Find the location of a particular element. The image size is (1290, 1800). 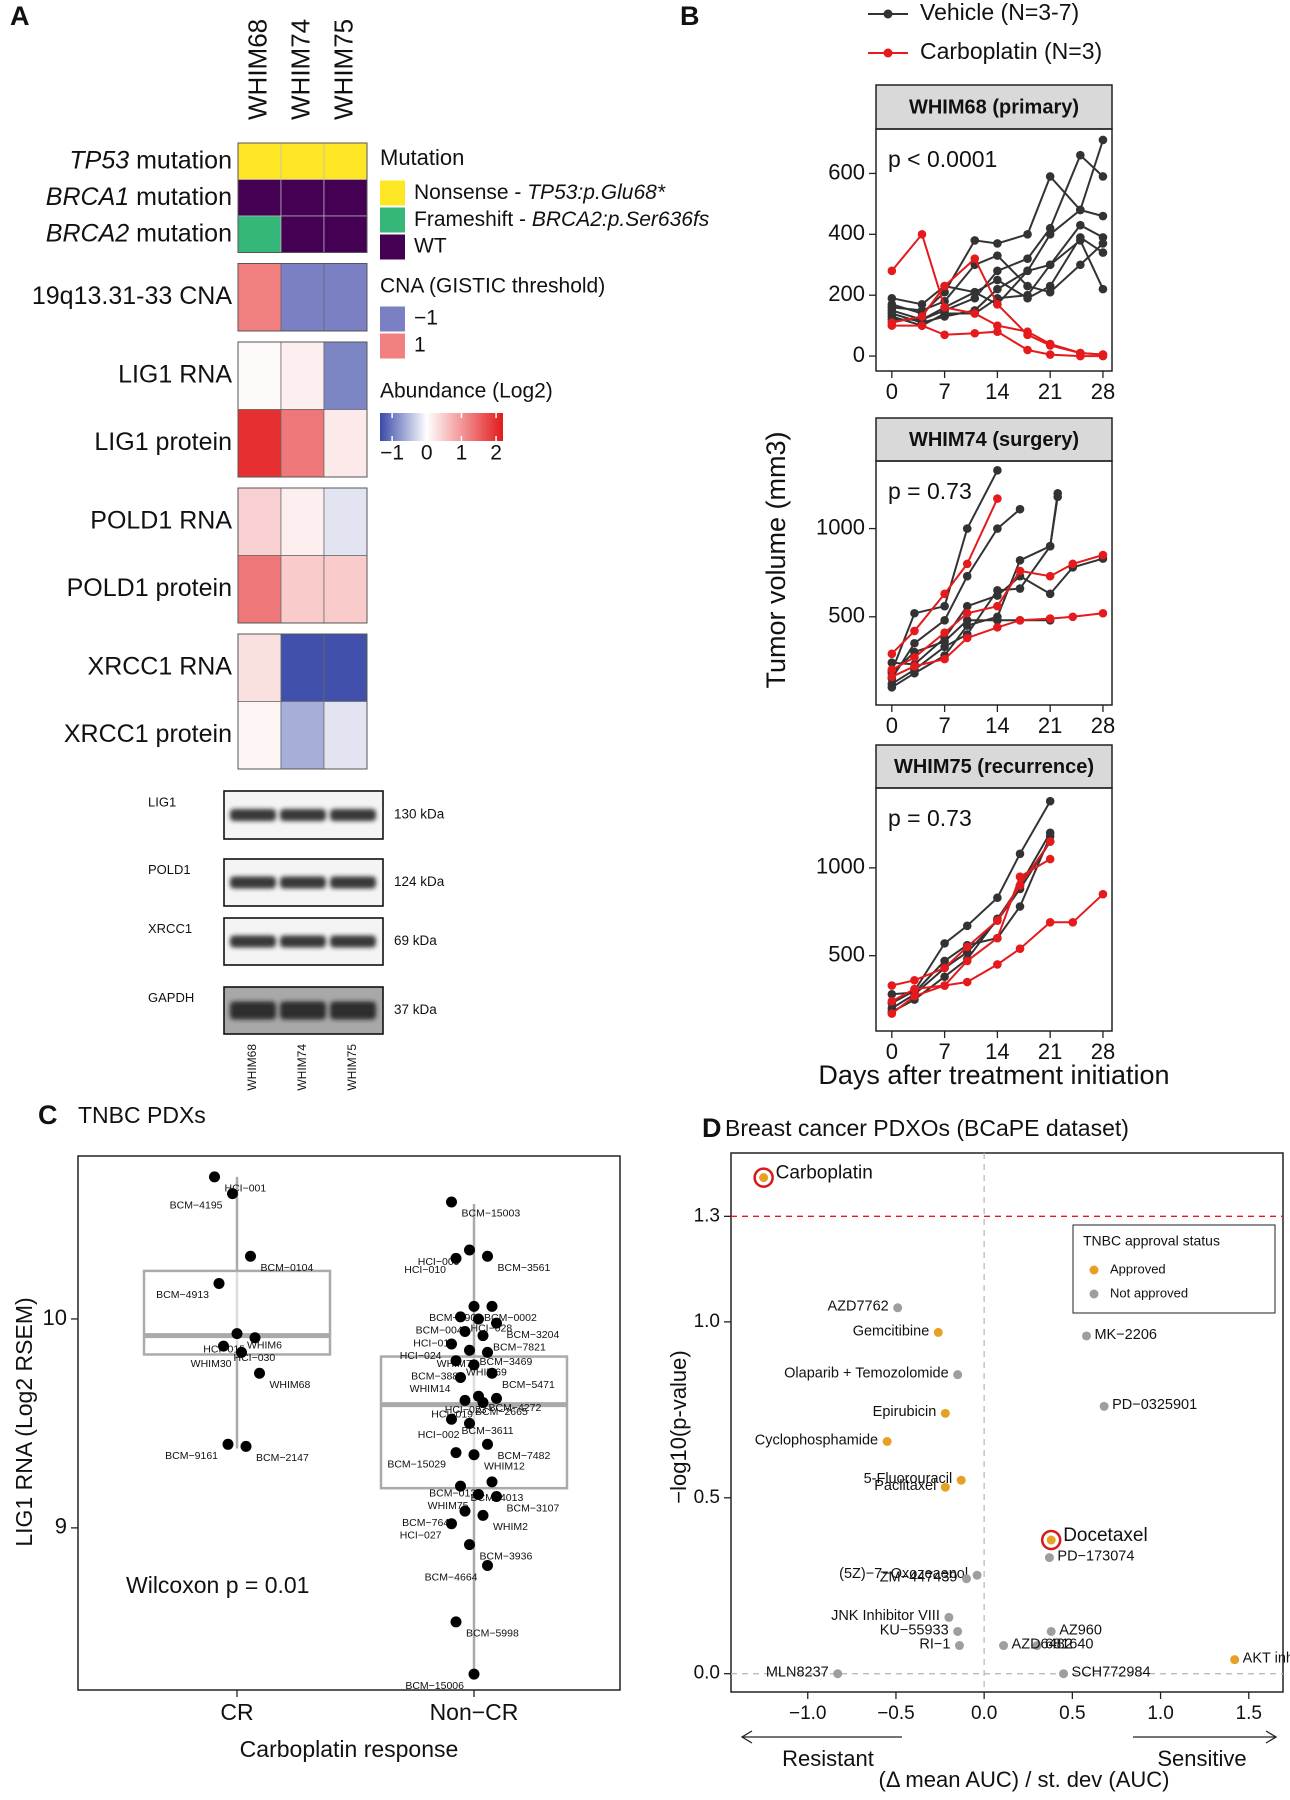

point-label: BCM−0104 is located at coordinates (287, 1268).